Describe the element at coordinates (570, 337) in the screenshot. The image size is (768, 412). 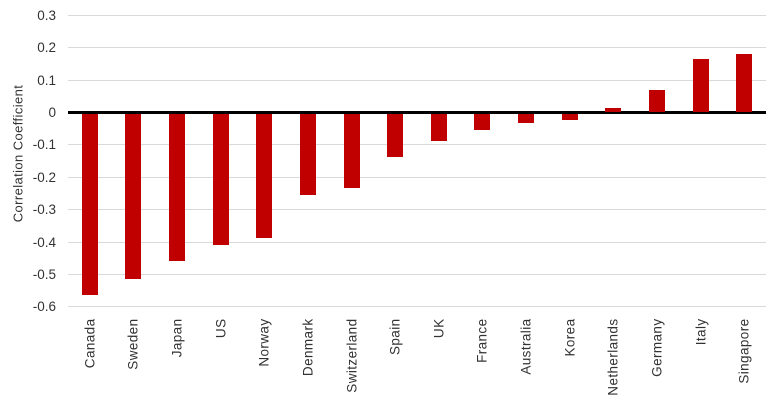
I see `x-label-korea: Korea` at that location.